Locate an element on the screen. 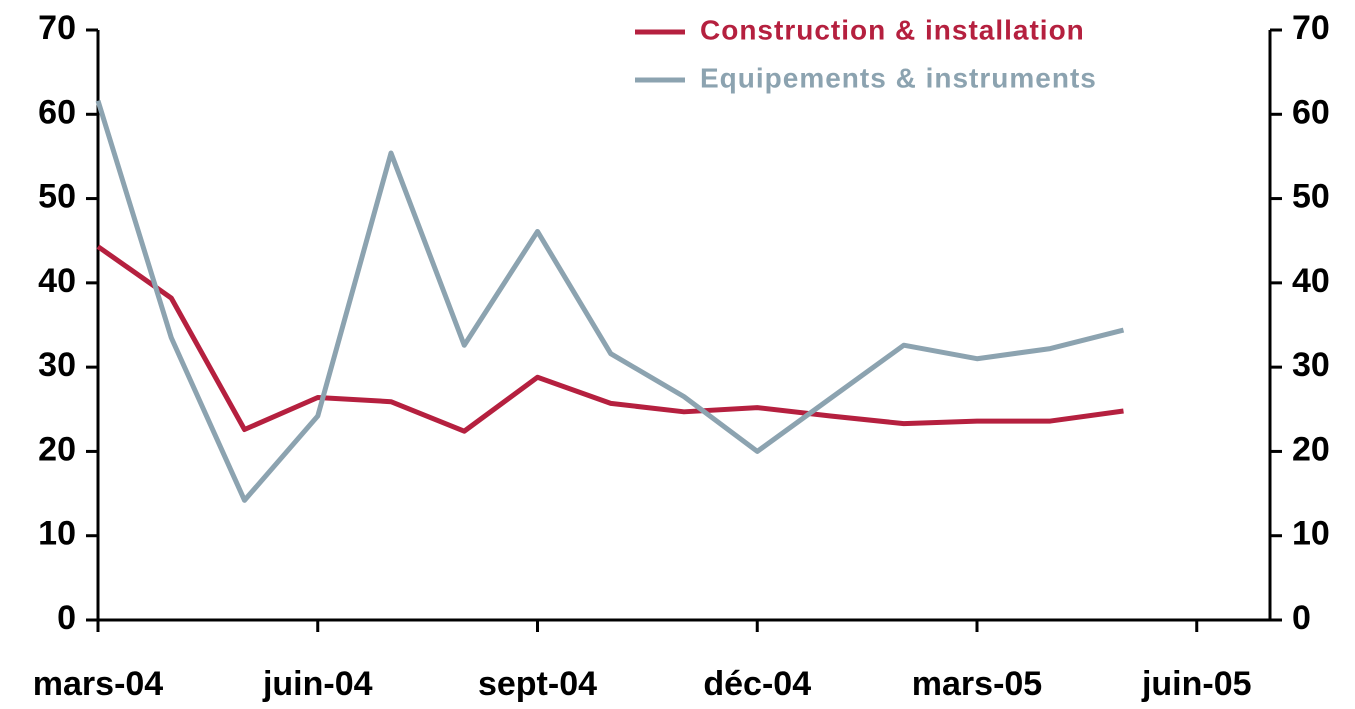 The width and height of the screenshot is (1355, 709). y-tick-label: 40 is located at coordinates (57, 281).